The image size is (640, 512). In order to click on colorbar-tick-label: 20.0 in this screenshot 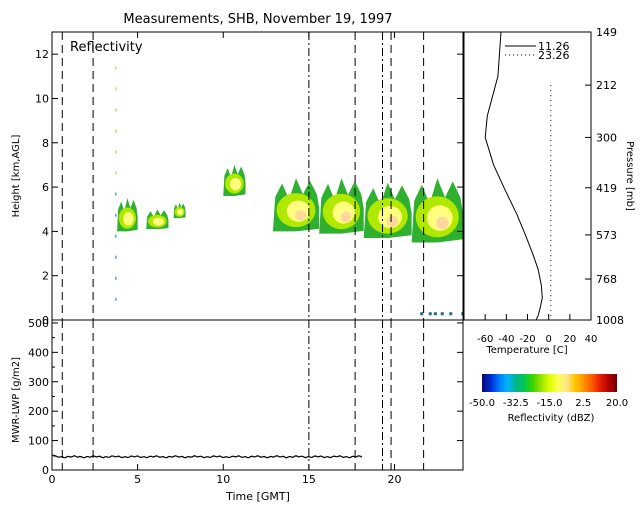, I will do `click(617, 403)`.